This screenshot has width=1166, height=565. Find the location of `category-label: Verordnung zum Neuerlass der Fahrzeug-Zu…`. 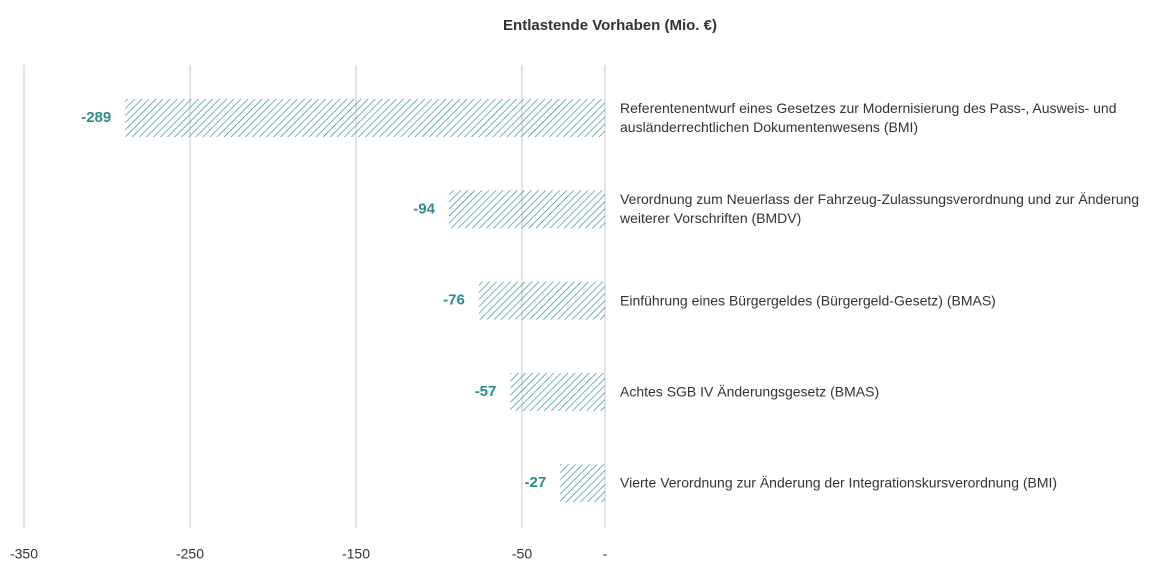

category-label: Verordnung zum Neuerlass der Fahrzeug-Zu… is located at coordinates (880, 209).